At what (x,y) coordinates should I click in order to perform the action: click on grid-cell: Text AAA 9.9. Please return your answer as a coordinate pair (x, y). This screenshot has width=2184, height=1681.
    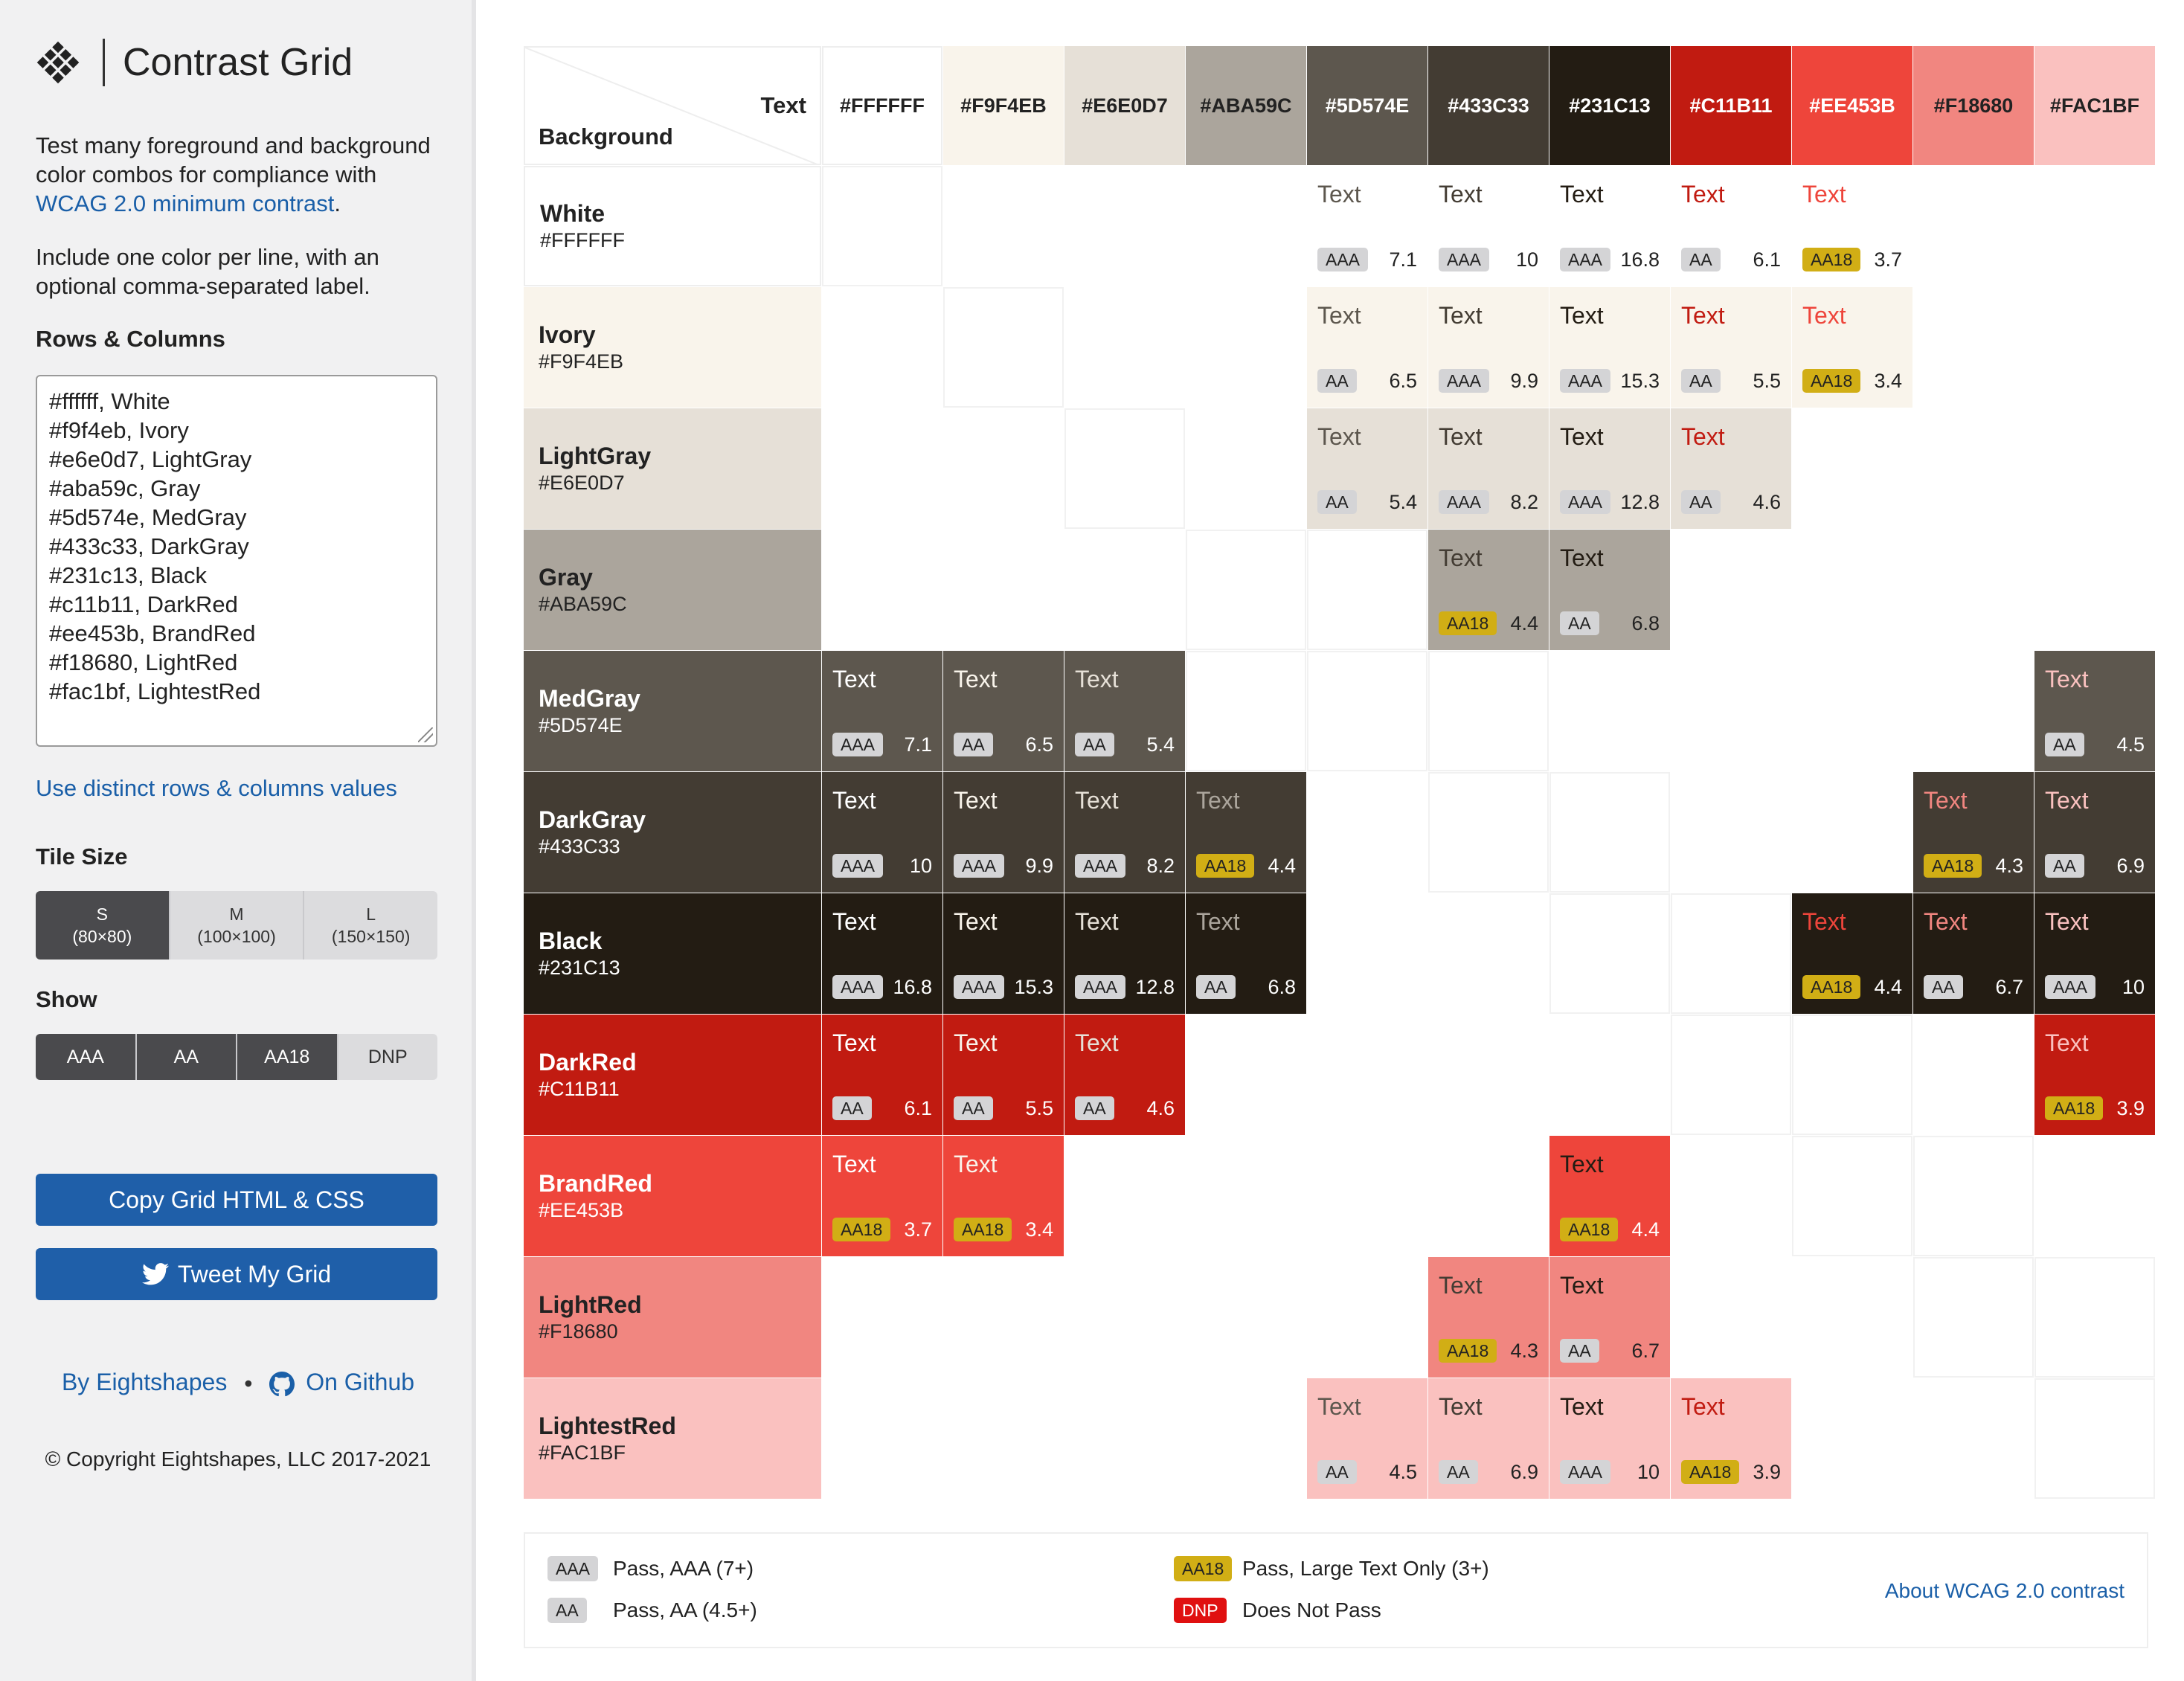
    Looking at the image, I should click on (1003, 833).